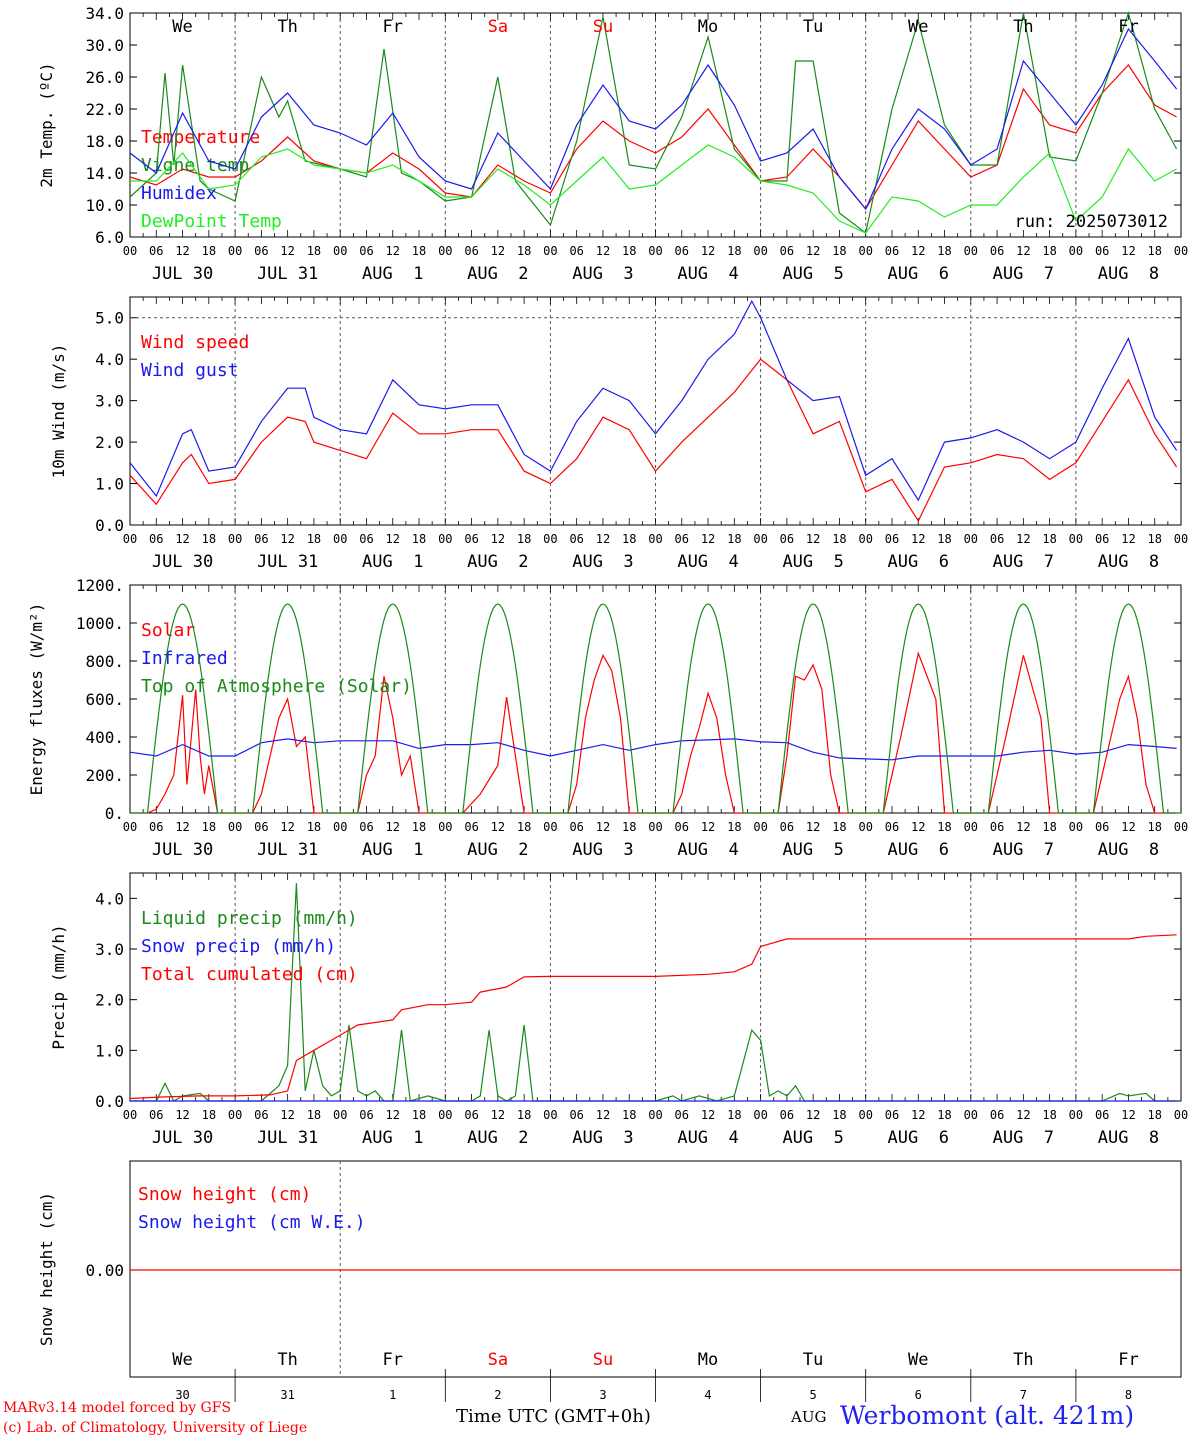 Image resolution: width=1194 pixels, height=1440 pixels. What do you see at coordinates (58, 986) in the screenshot?
I see `y-axis-label: Precip (mm/h)` at bounding box center [58, 986].